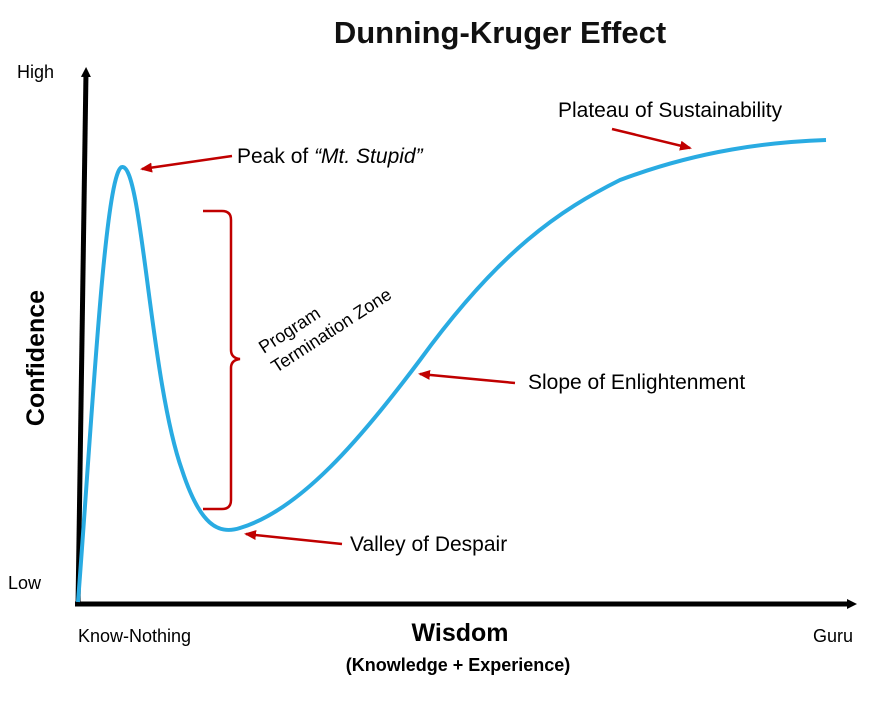  Describe the element at coordinates (670, 110) in the screenshot. I see `plateau-label: Plateau of Sustainability` at that location.